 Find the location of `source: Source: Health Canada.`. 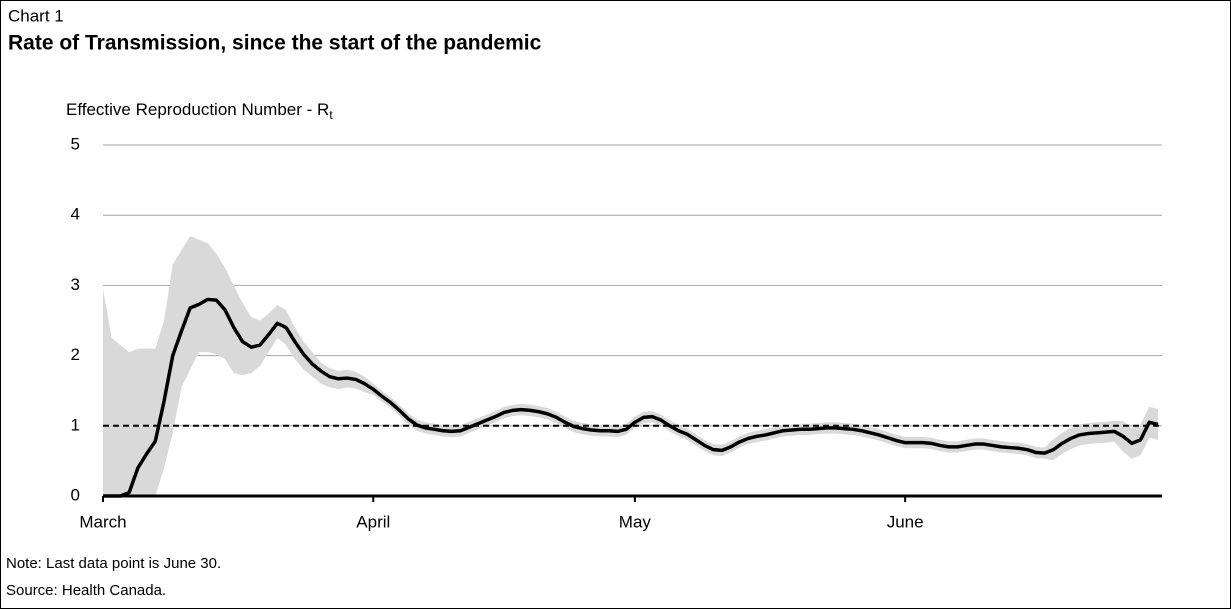

source: Source: Health Canada. is located at coordinates (86, 590).